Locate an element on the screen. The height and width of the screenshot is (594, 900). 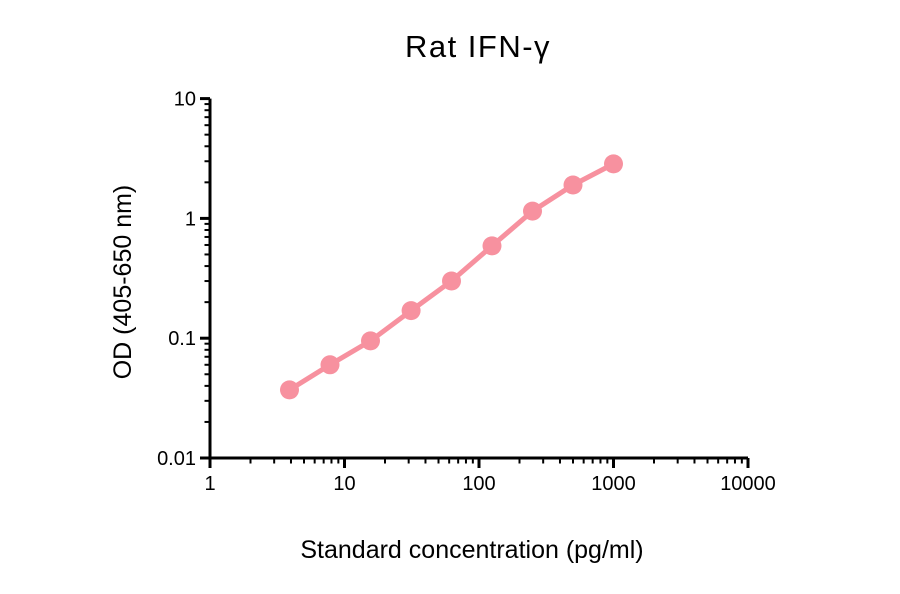
x-axis-title: Standard concentration (pg/ml) is located at coordinates (471, 550).